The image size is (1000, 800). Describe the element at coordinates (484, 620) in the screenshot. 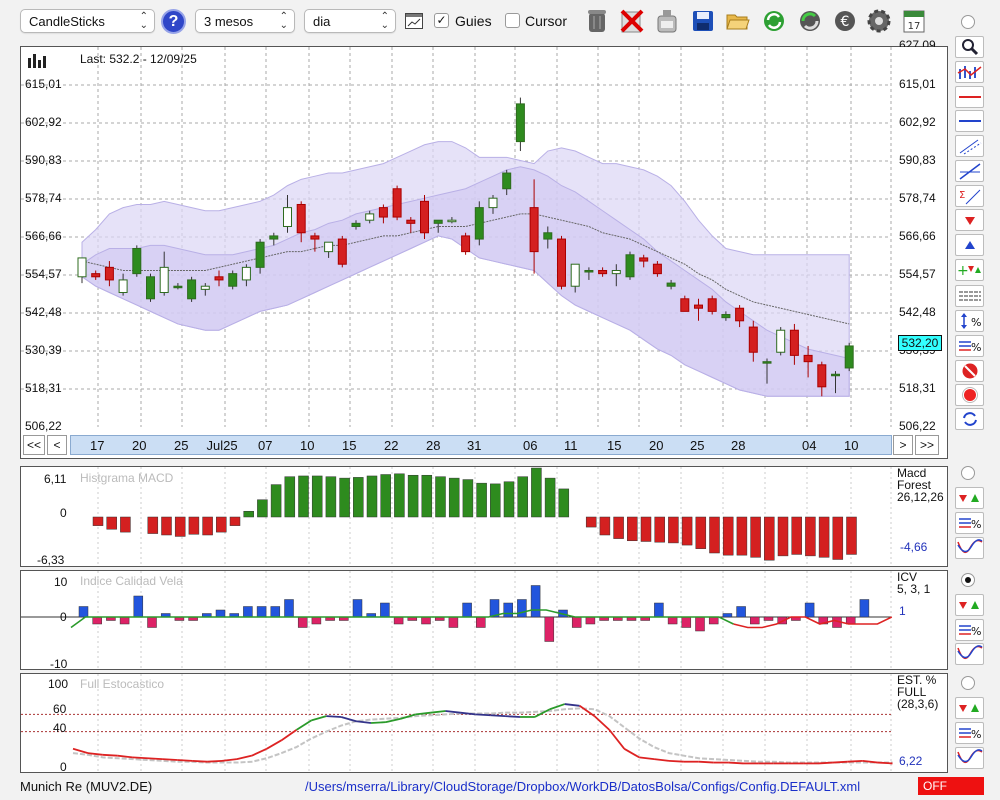

I see `icv-chart` at that location.